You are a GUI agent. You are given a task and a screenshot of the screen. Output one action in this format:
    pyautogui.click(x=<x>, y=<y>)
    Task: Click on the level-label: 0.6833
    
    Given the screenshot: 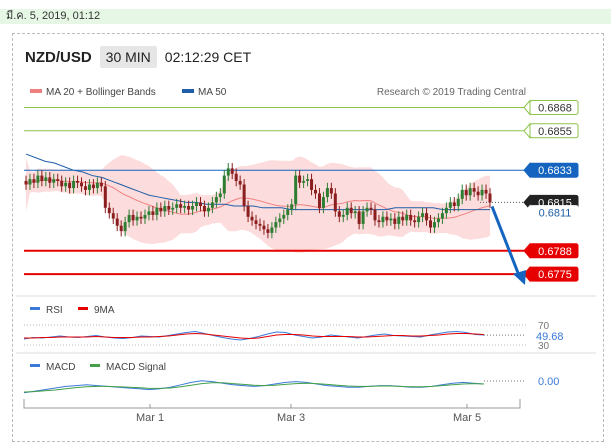 What is the action you would take?
    pyautogui.click(x=555, y=171)
    